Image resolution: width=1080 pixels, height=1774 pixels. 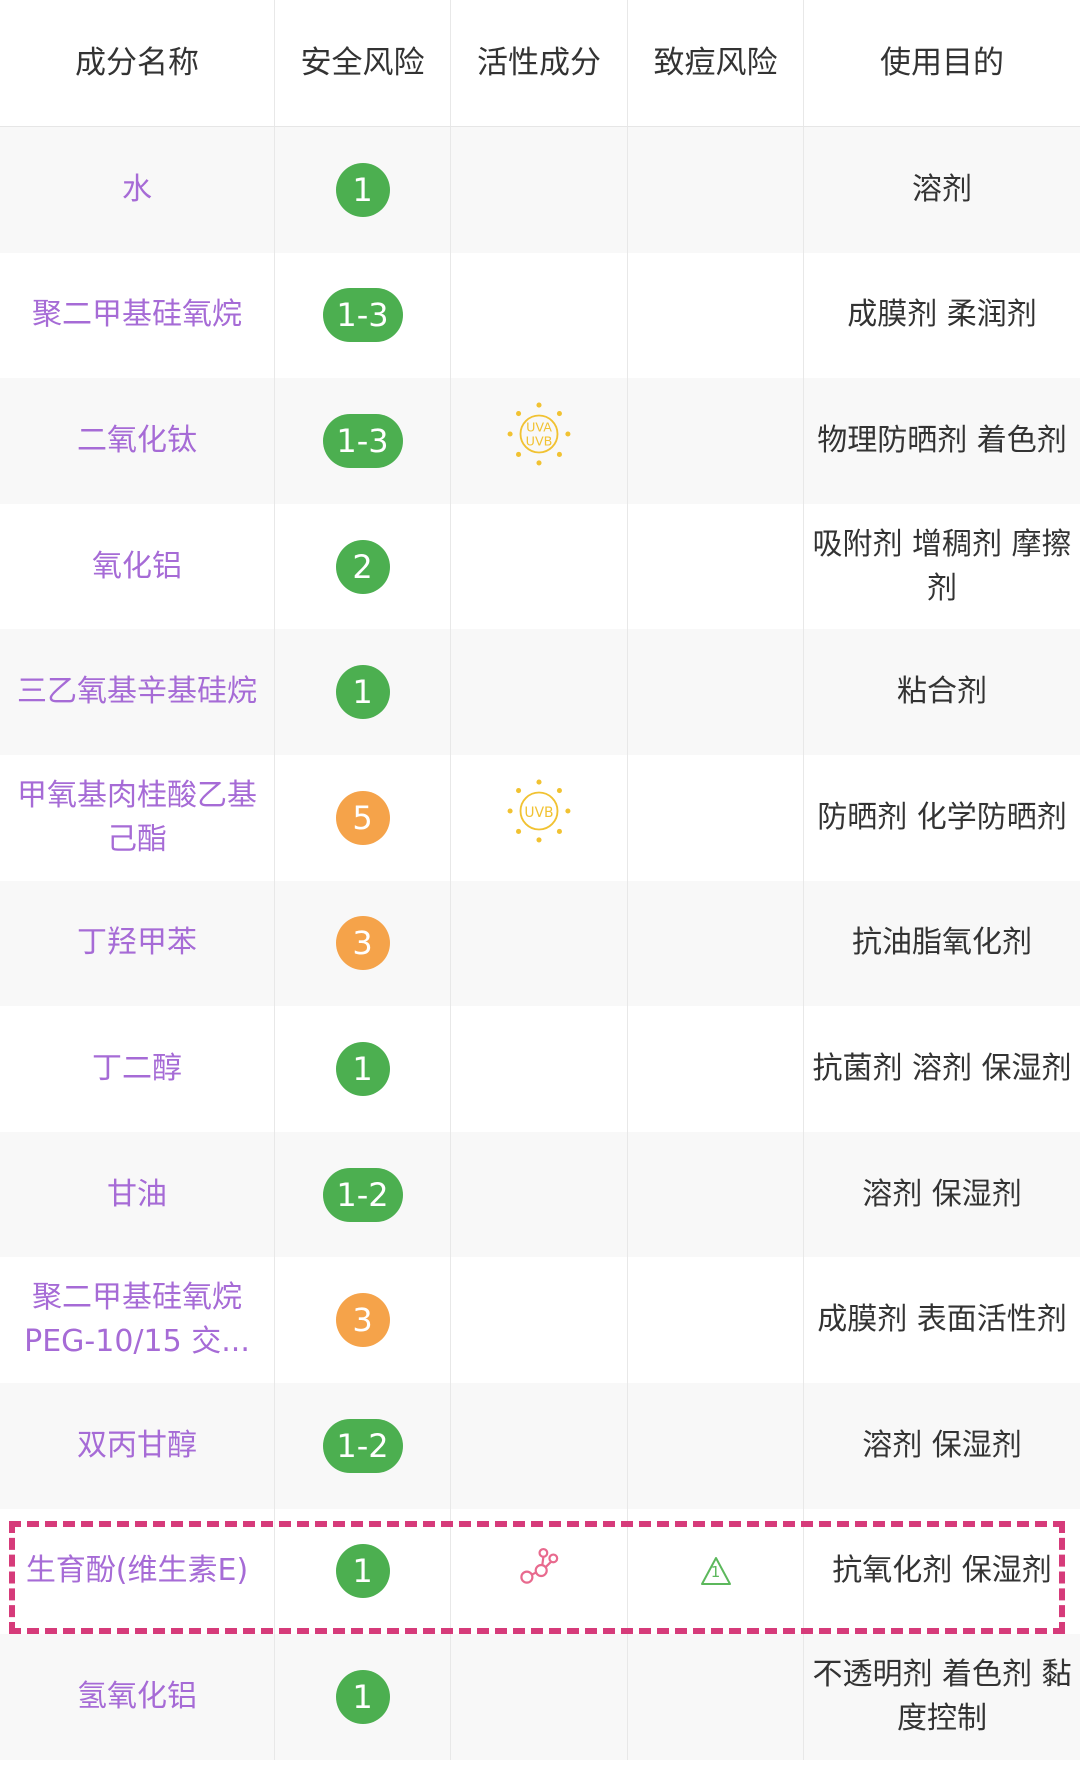 What do you see at coordinates (942, 1696) in the screenshot?
I see `purpose: 不透明剂 着色剂 黏度控制` at bounding box center [942, 1696].